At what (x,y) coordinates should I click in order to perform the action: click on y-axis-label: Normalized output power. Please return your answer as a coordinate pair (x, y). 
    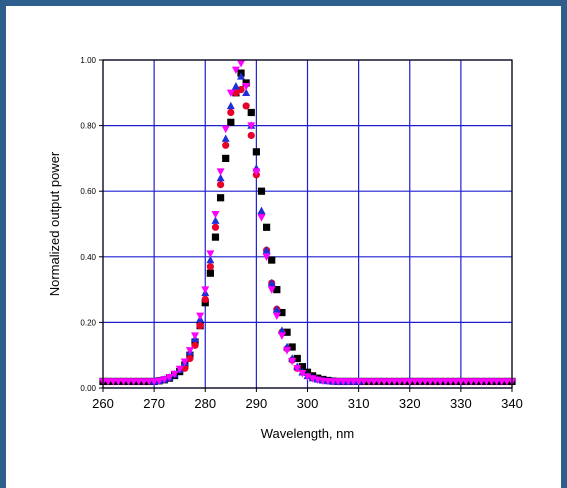
    Looking at the image, I should click on (54, 223).